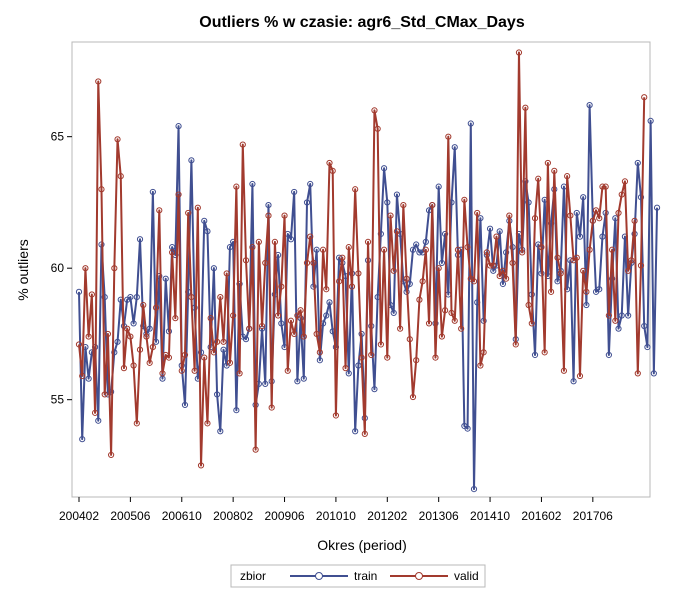 Image resolution: width=700 pixels, height=600 pixels. What do you see at coordinates (419, 576) in the screenshot?
I see `legend-marker-valid` at bounding box center [419, 576].